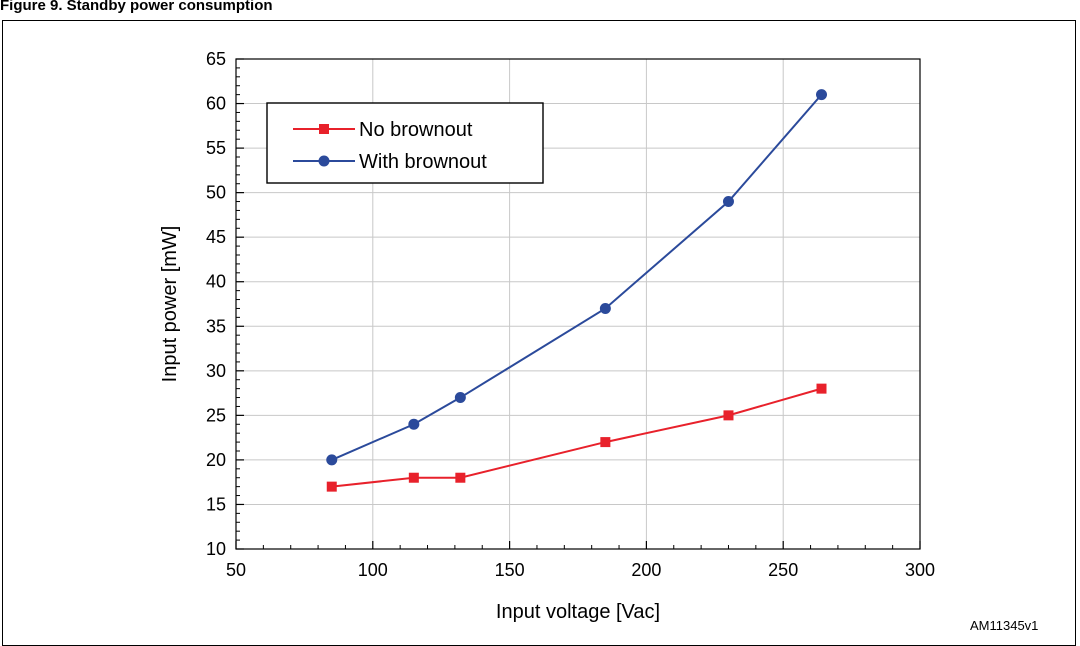 The image size is (1080, 646). Describe the element at coordinates (216, 59) in the screenshot. I see `y-tick-label: 65` at that location.